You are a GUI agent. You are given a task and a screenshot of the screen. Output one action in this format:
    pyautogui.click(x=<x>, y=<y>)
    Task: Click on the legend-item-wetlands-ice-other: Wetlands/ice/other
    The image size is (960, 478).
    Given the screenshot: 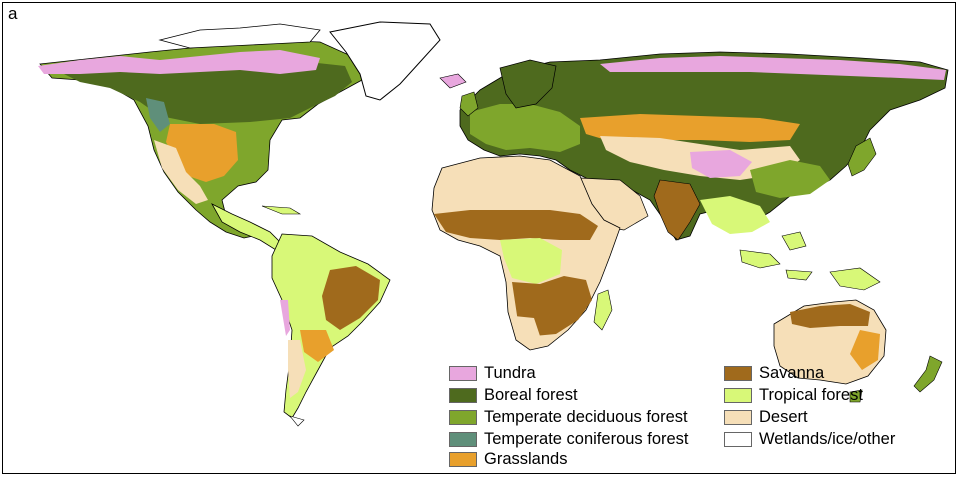 What is the action you would take?
    pyautogui.click(x=809, y=439)
    